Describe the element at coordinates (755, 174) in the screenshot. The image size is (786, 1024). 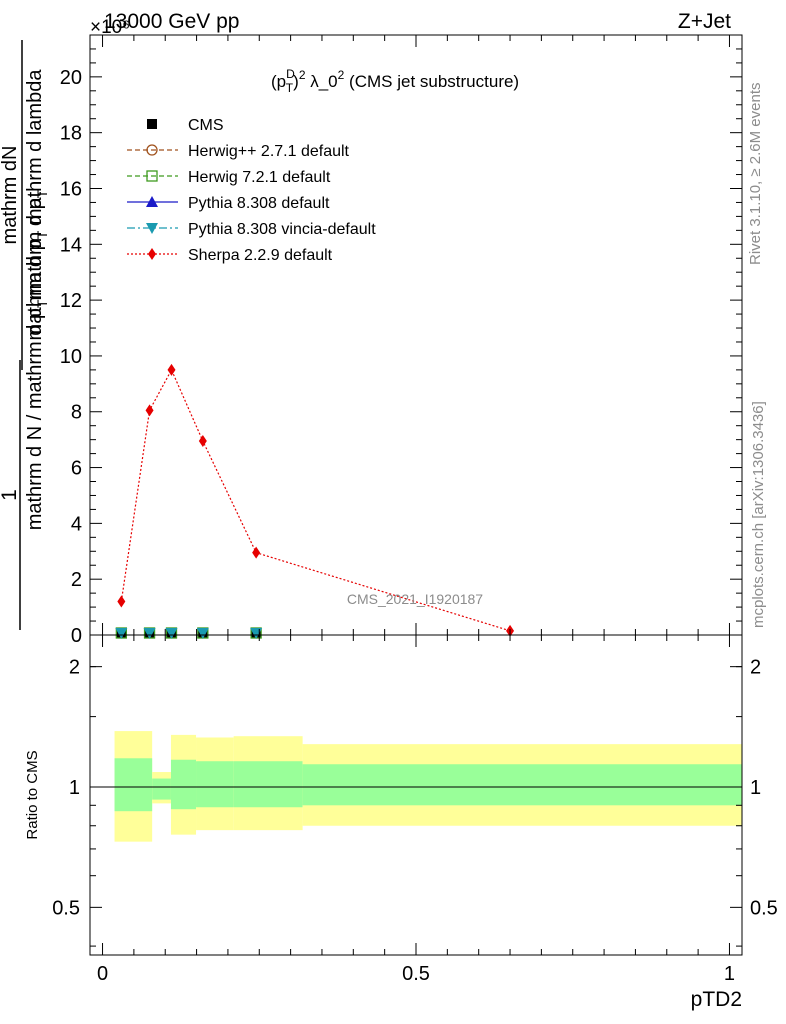
I see `rivet-label: Rivet 3.1.10, ≥ 2.6M events` at that location.